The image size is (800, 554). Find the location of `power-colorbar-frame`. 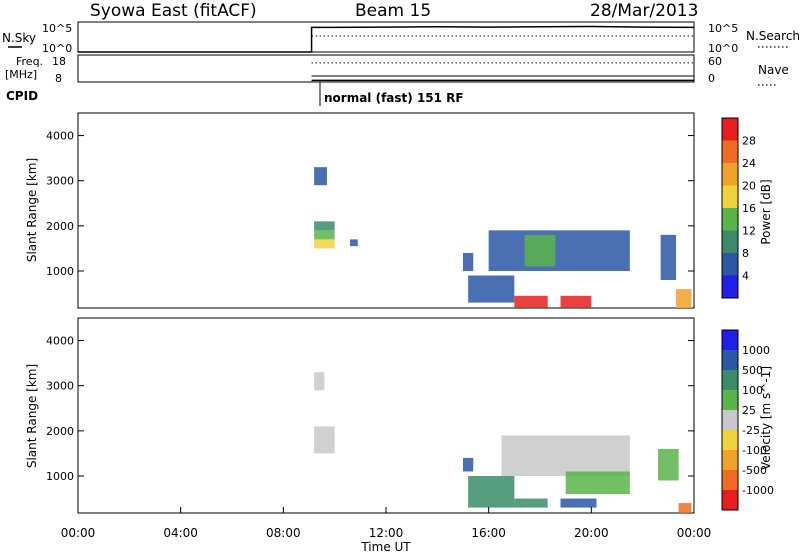

power-colorbar-frame is located at coordinates (730, 208).